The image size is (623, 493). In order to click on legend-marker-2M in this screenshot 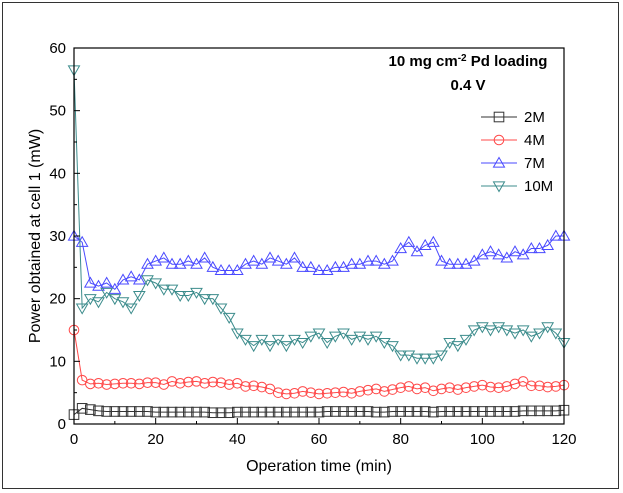, I will do `click(499, 117)`.